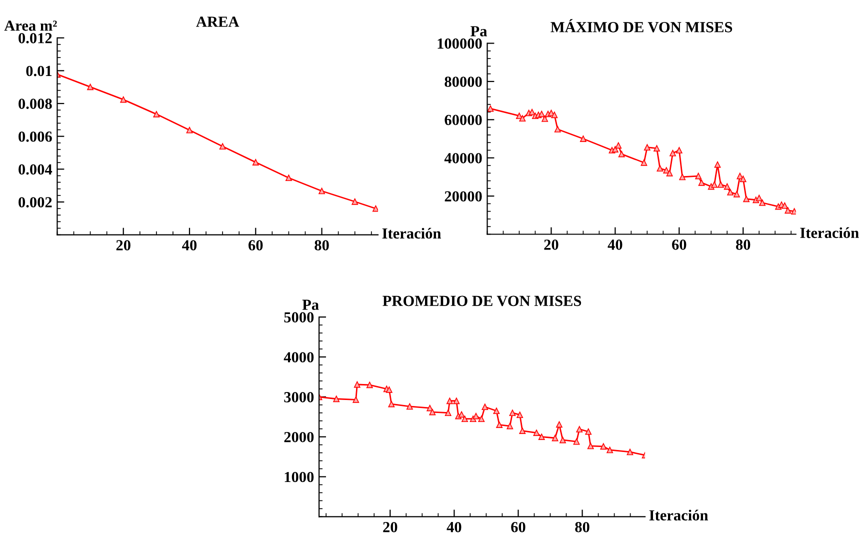 This screenshot has height=541, width=867. Describe the element at coordinates (299, 357) in the screenshot. I see `y-tick-label: 4000` at that location.